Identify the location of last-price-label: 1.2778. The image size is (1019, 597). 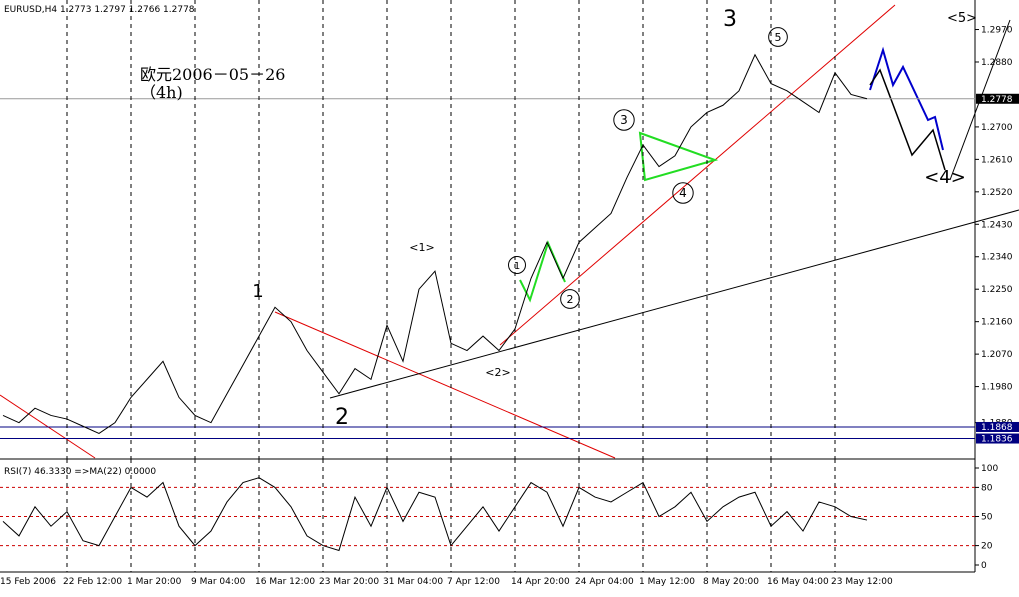
(997, 100).